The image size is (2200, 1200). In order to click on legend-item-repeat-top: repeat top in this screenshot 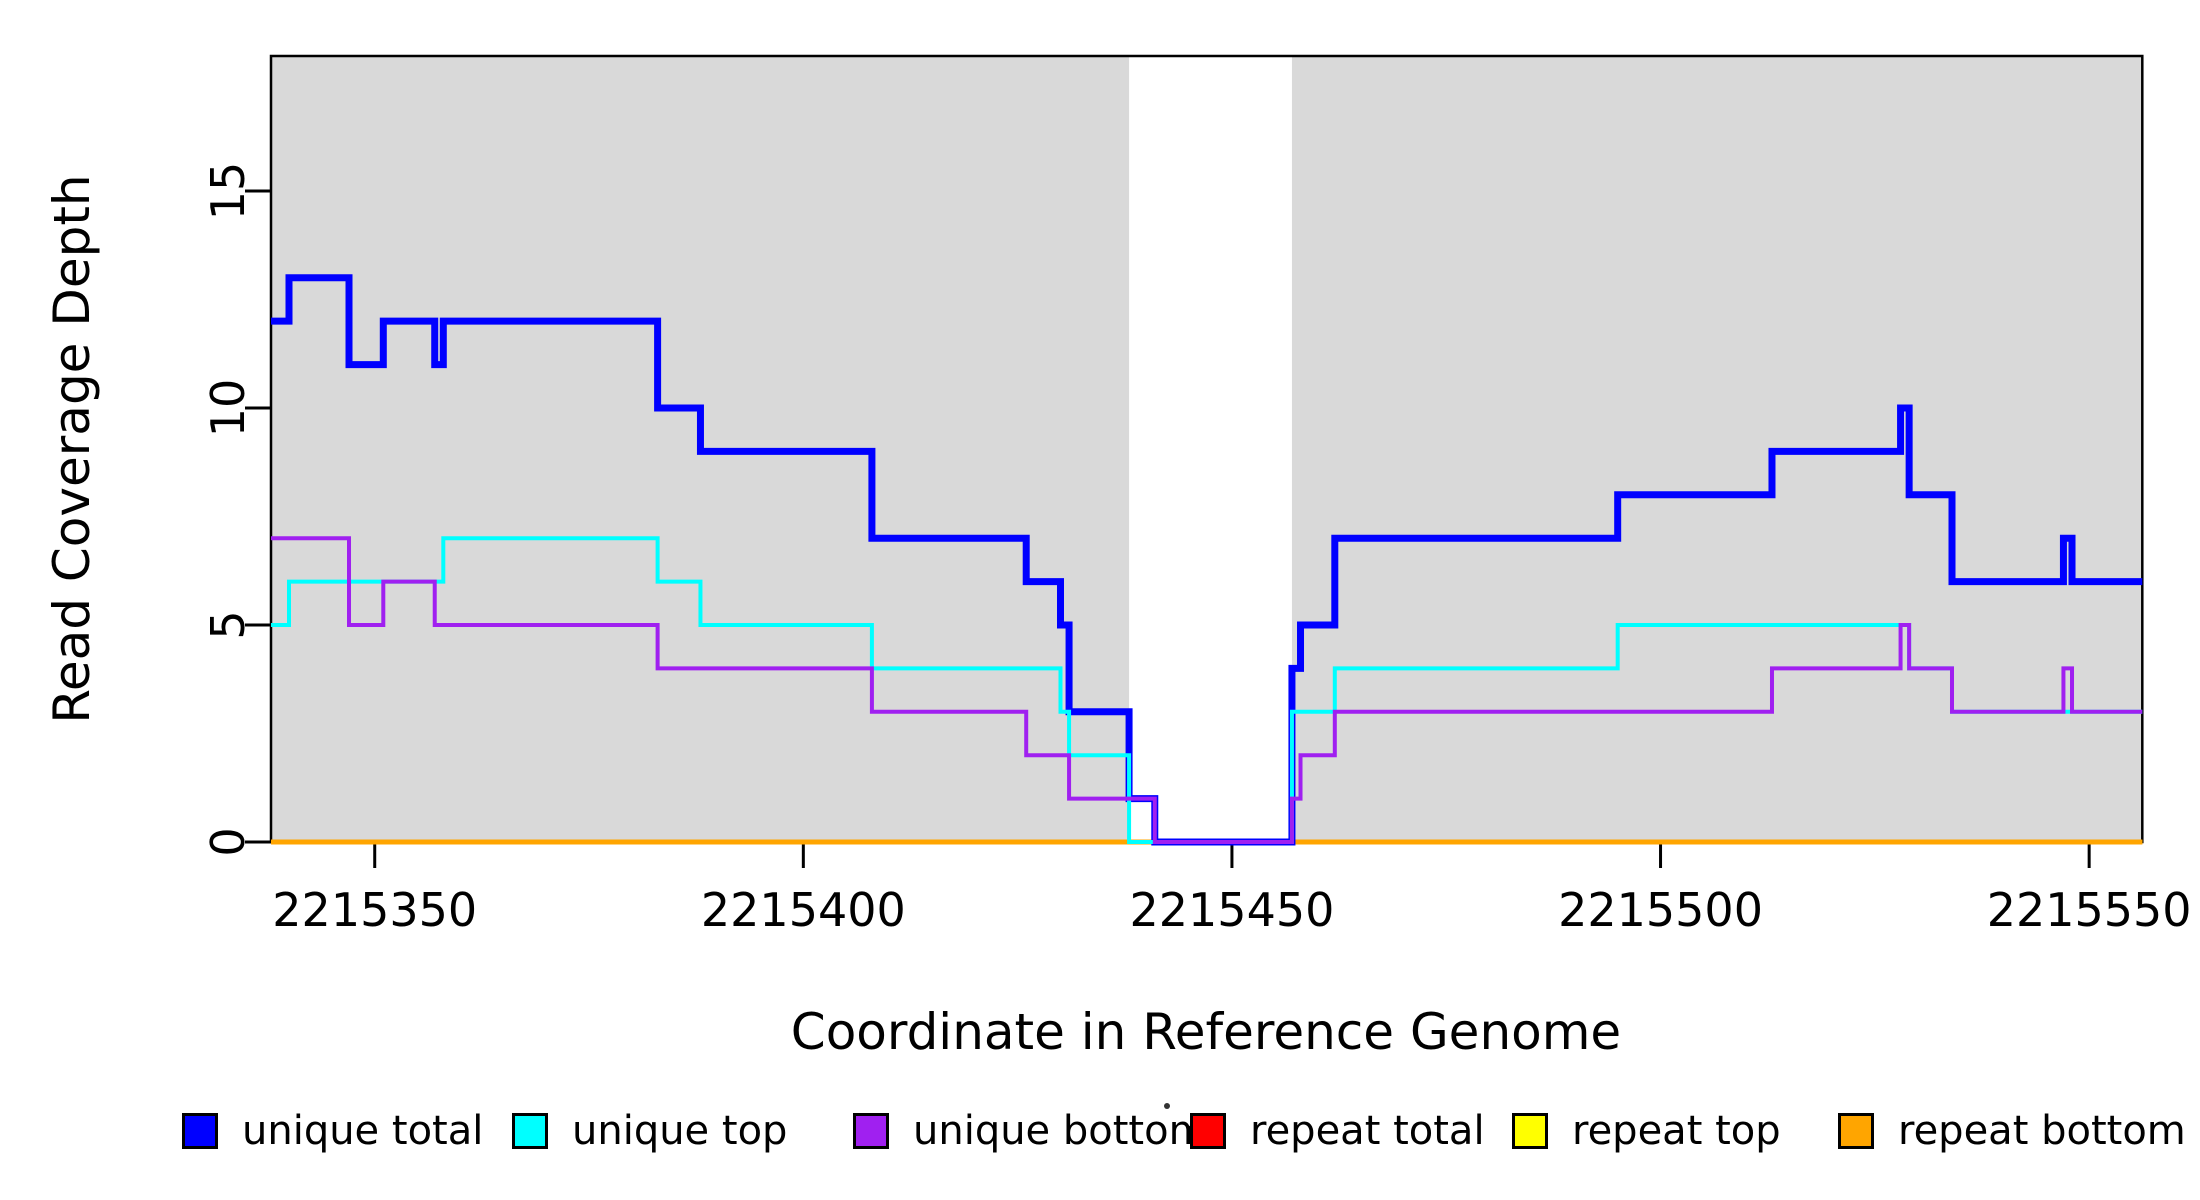, I will do `click(1646, 1131)`.